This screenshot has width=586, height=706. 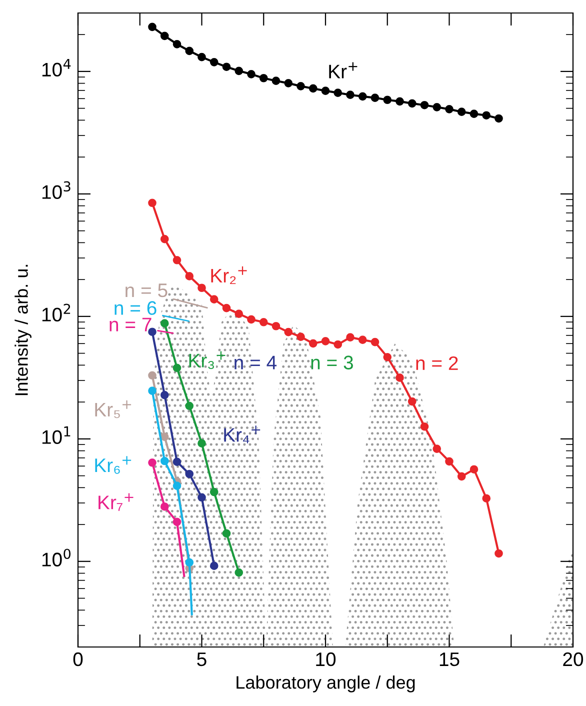 What do you see at coordinates (23, 330) in the screenshot?
I see `y-axis-title: Intensity / arb. u.` at bounding box center [23, 330].